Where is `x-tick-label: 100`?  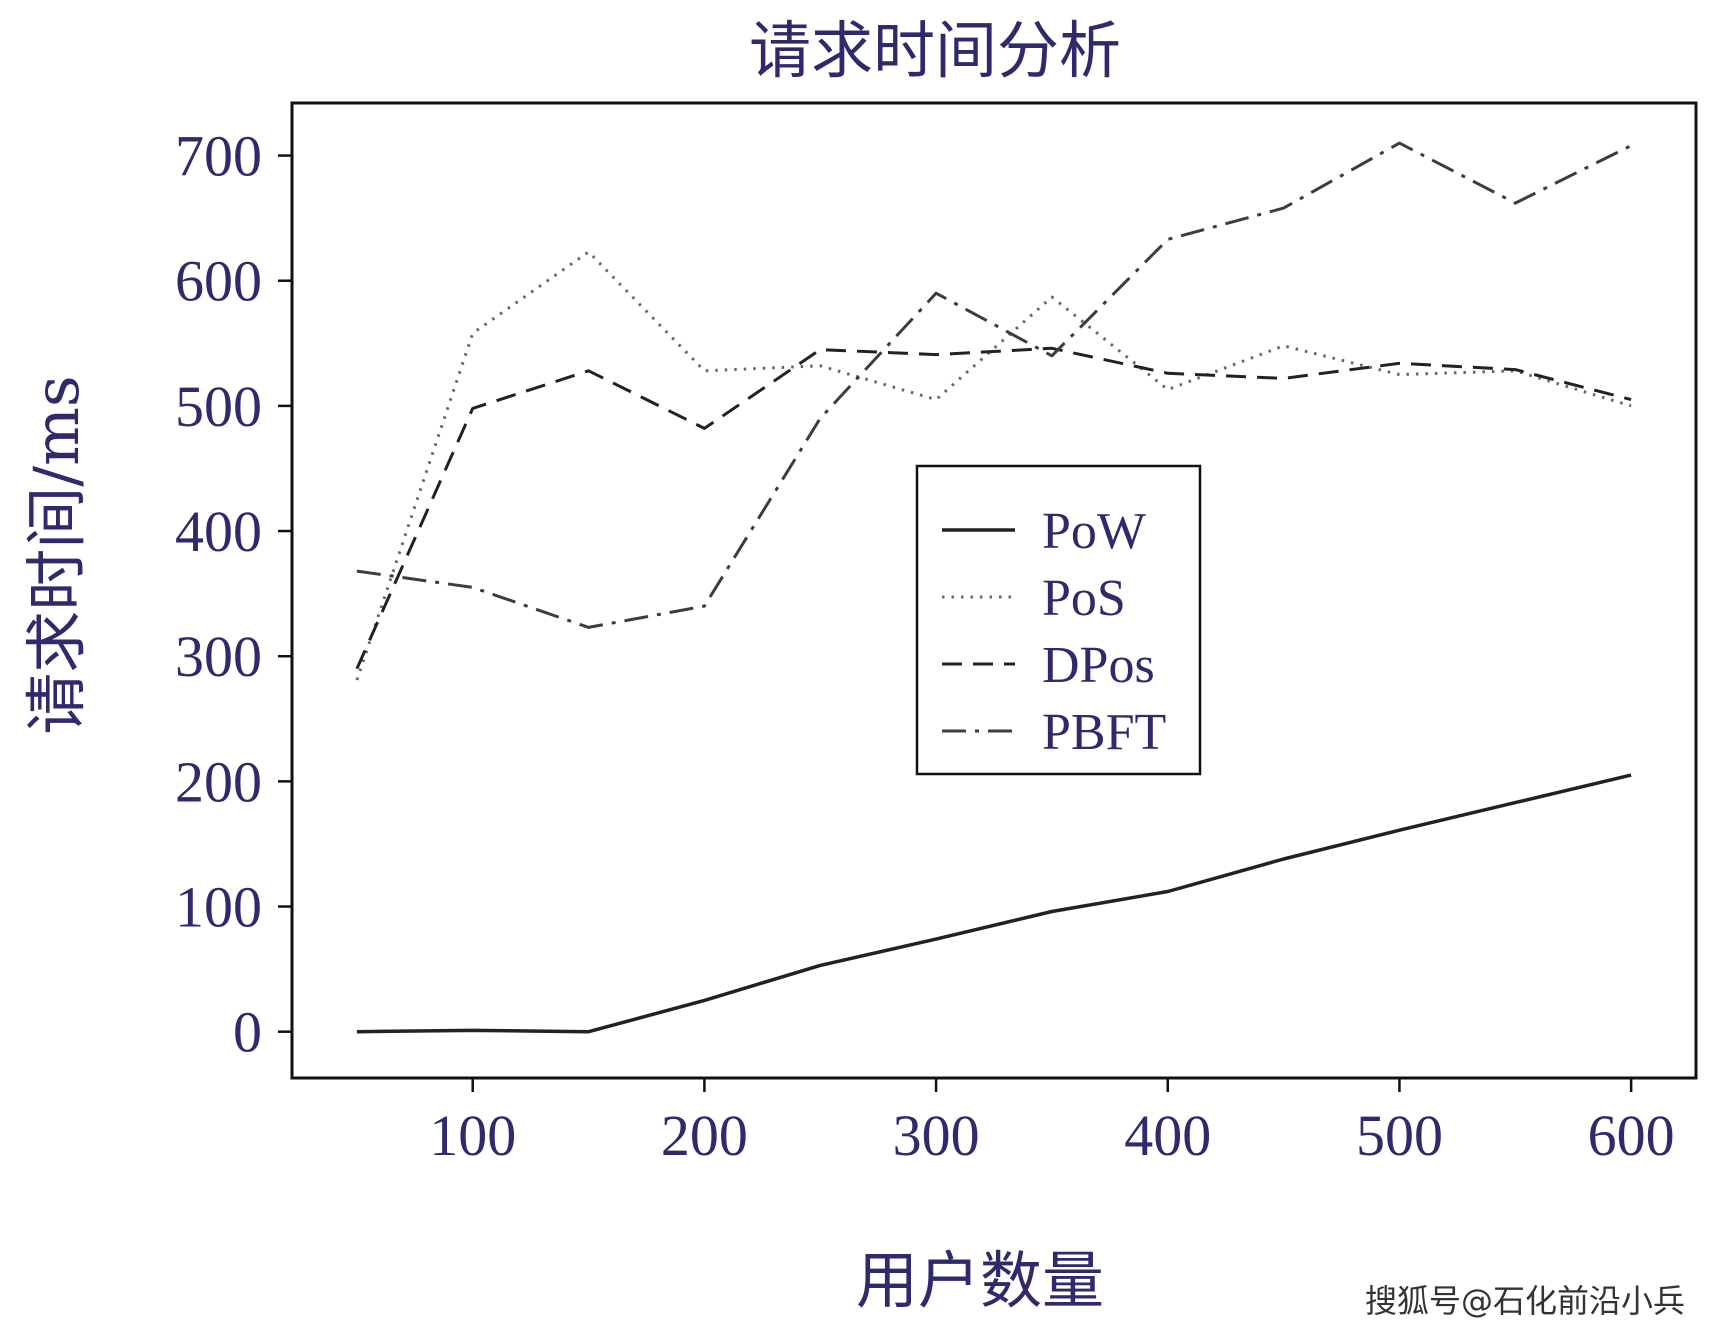 x-tick-label: 100 is located at coordinates (472, 1135).